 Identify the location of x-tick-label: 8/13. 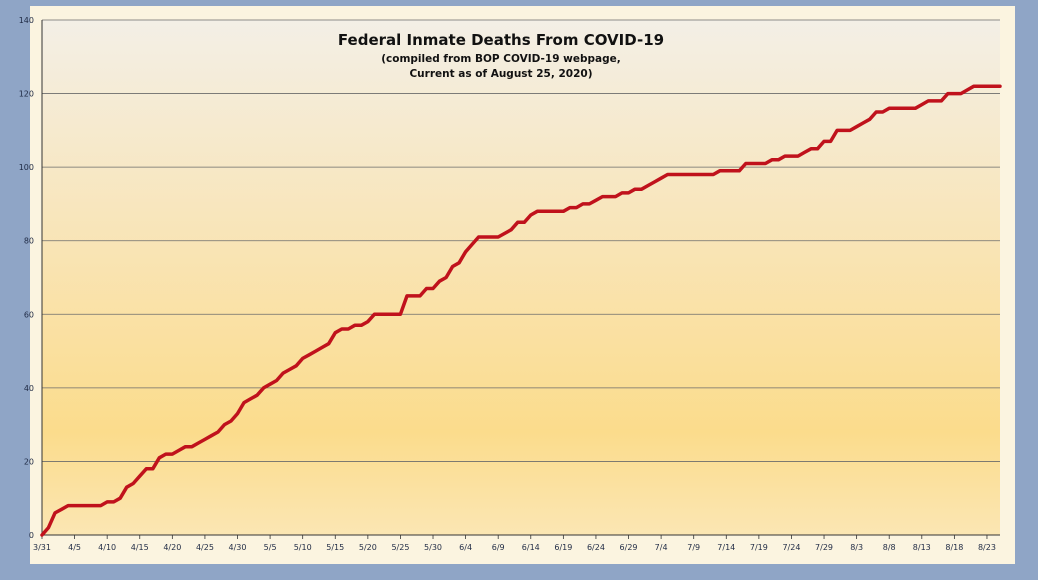
(922, 547).